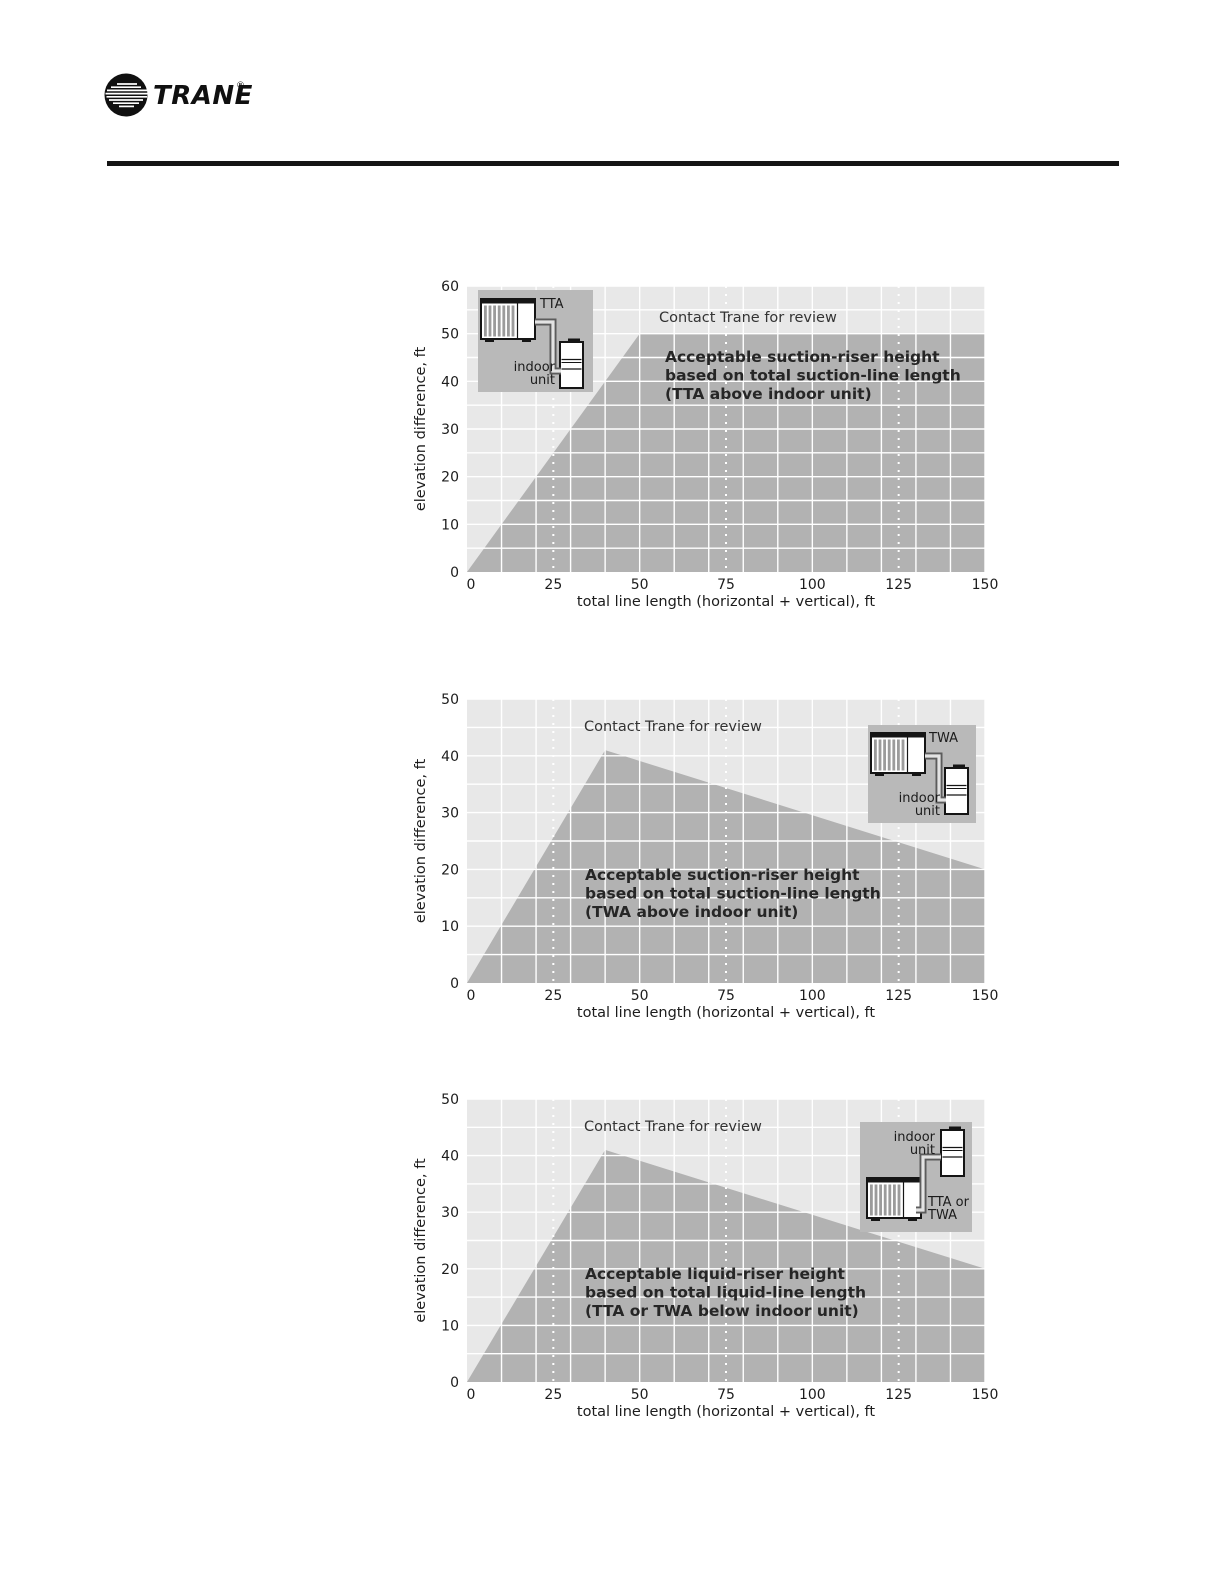  I want to click on registered-trademark-symbol: ®, so click(240, 86).